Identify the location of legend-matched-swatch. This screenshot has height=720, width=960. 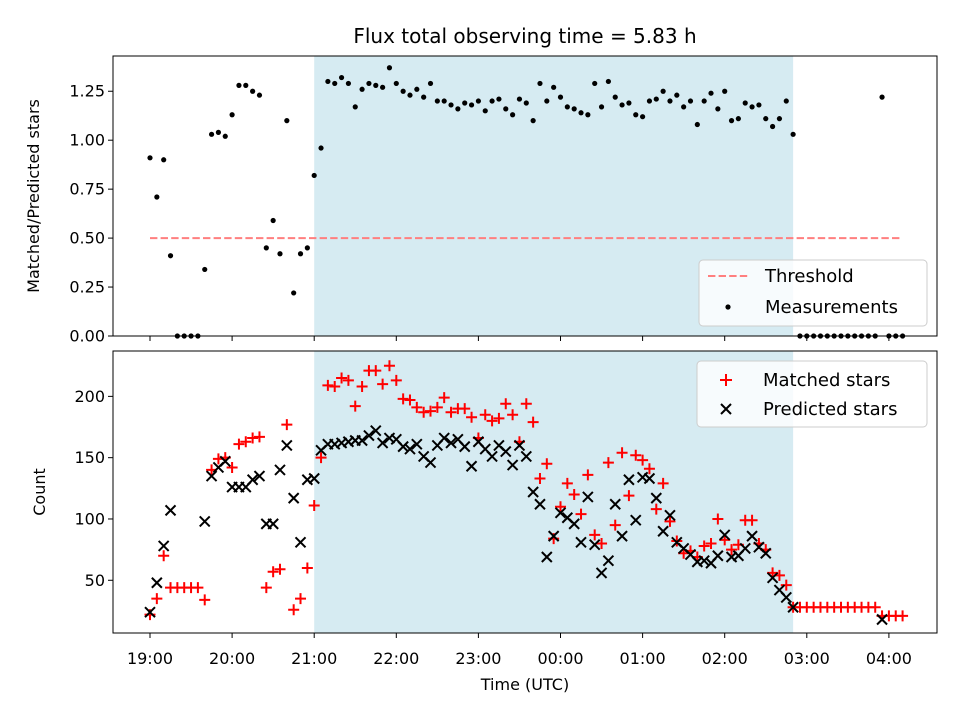
(726, 380).